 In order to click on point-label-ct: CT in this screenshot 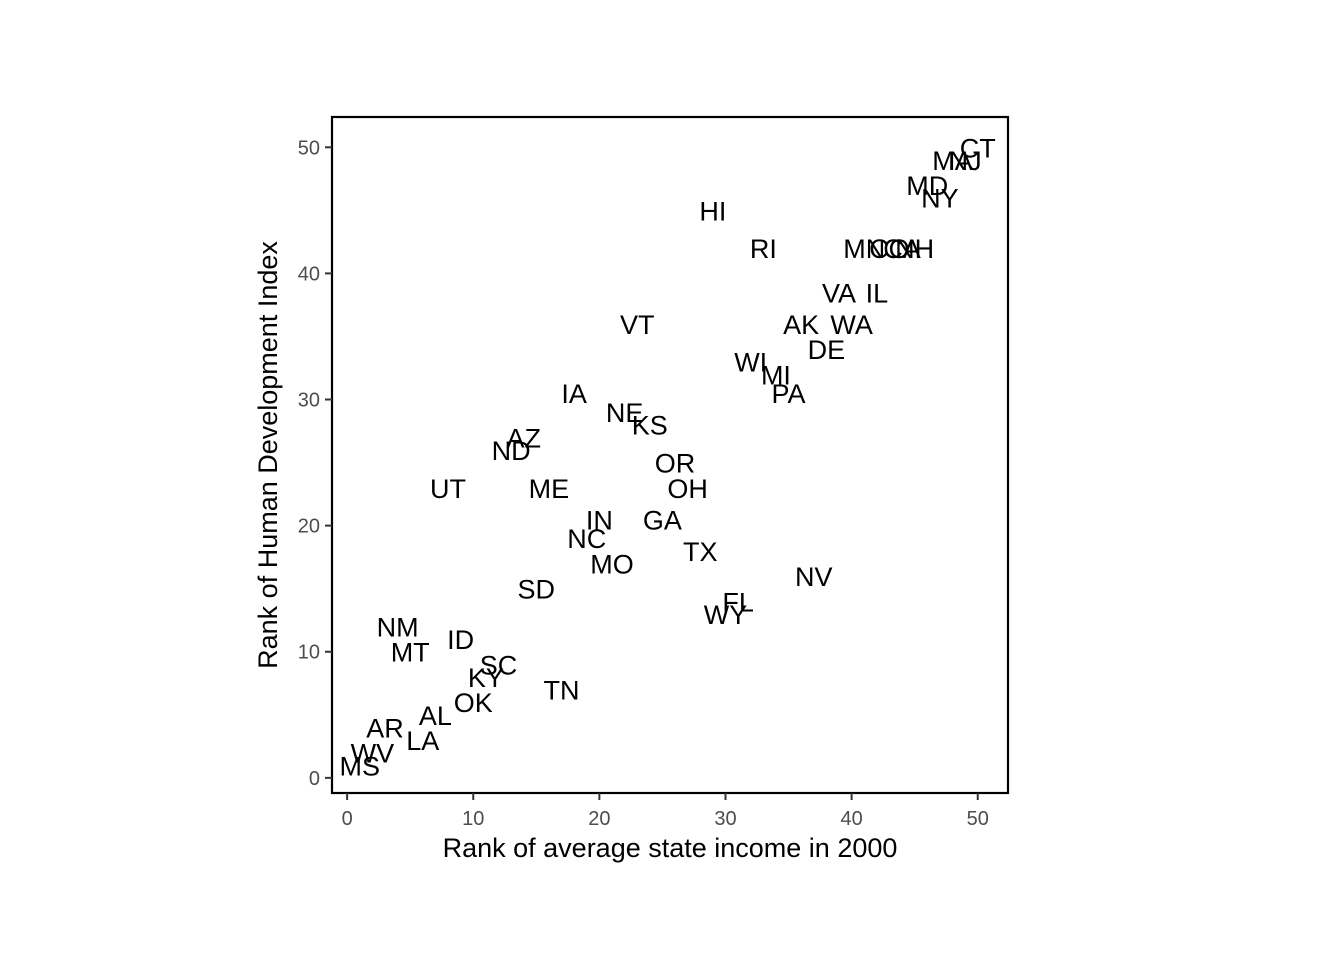, I will do `click(978, 148)`.